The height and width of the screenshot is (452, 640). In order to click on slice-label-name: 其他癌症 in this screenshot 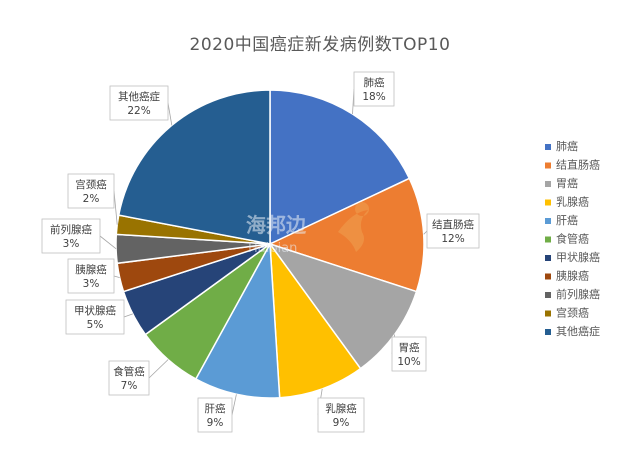, I will do `click(139, 96)`.